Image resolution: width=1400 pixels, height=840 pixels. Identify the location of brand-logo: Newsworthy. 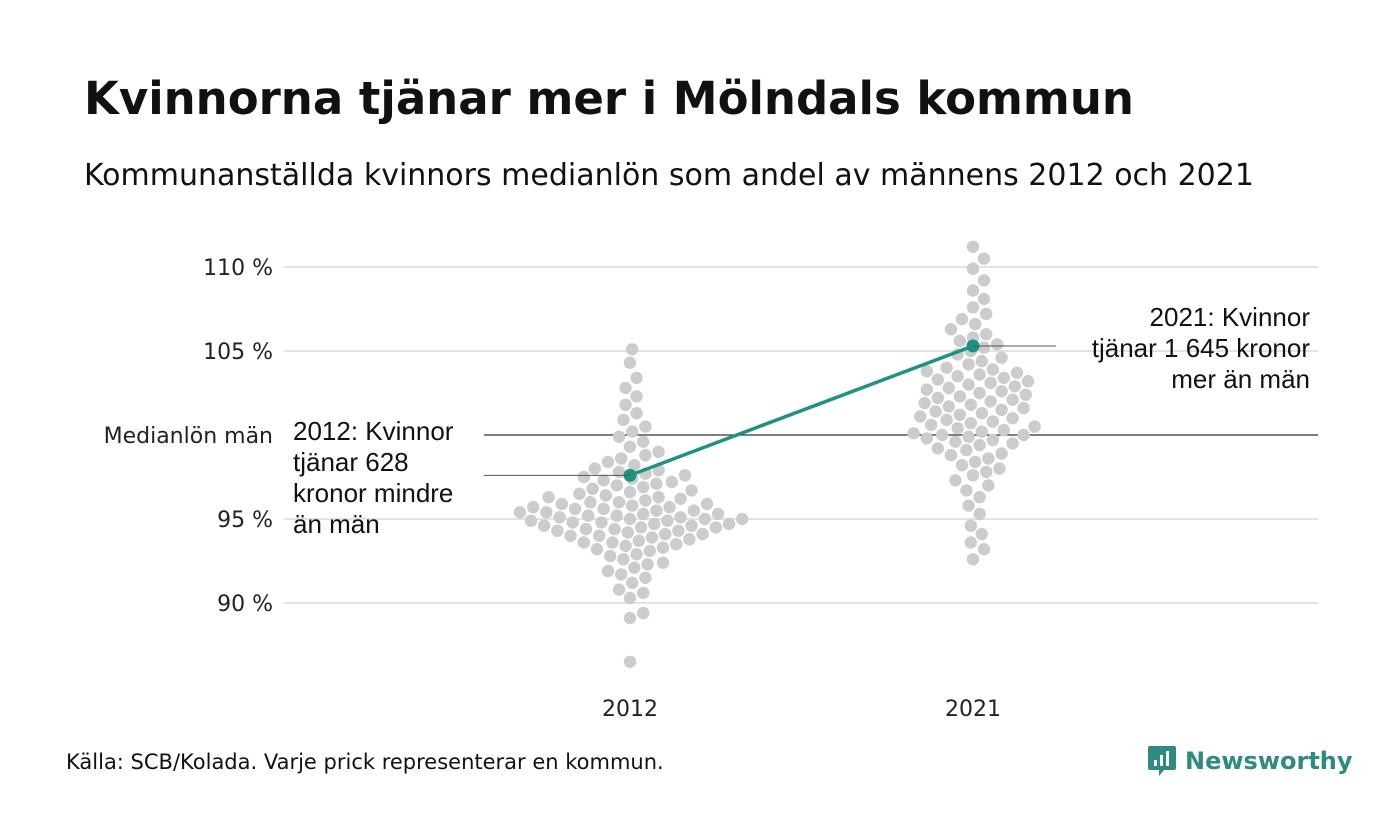
(1250, 761).